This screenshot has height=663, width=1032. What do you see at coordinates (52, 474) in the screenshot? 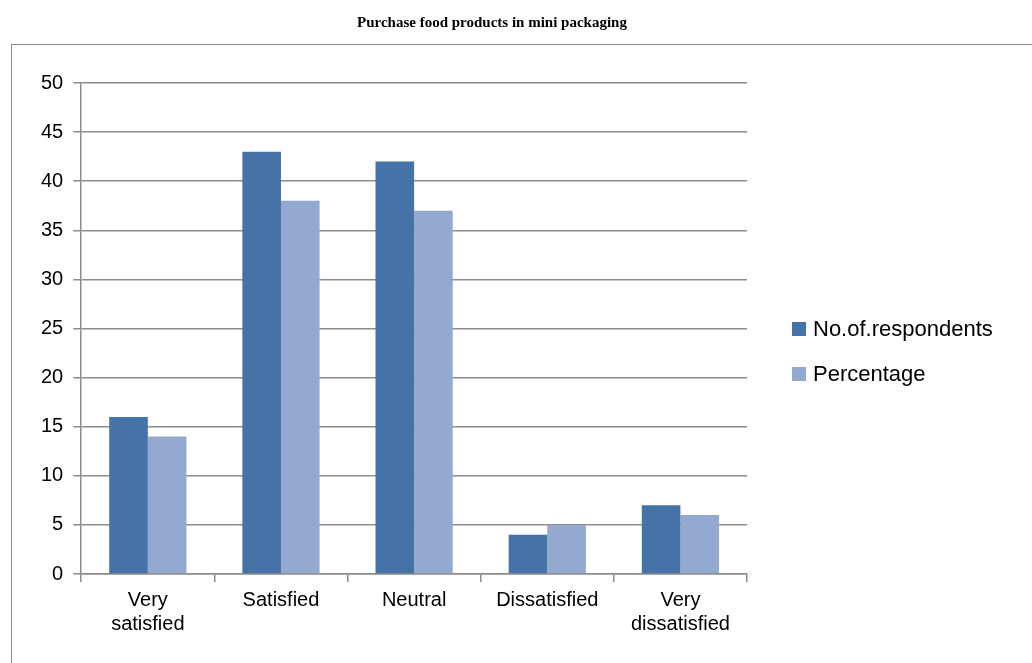
I see `y-tick-label: 10` at bounding box center [52, 474].